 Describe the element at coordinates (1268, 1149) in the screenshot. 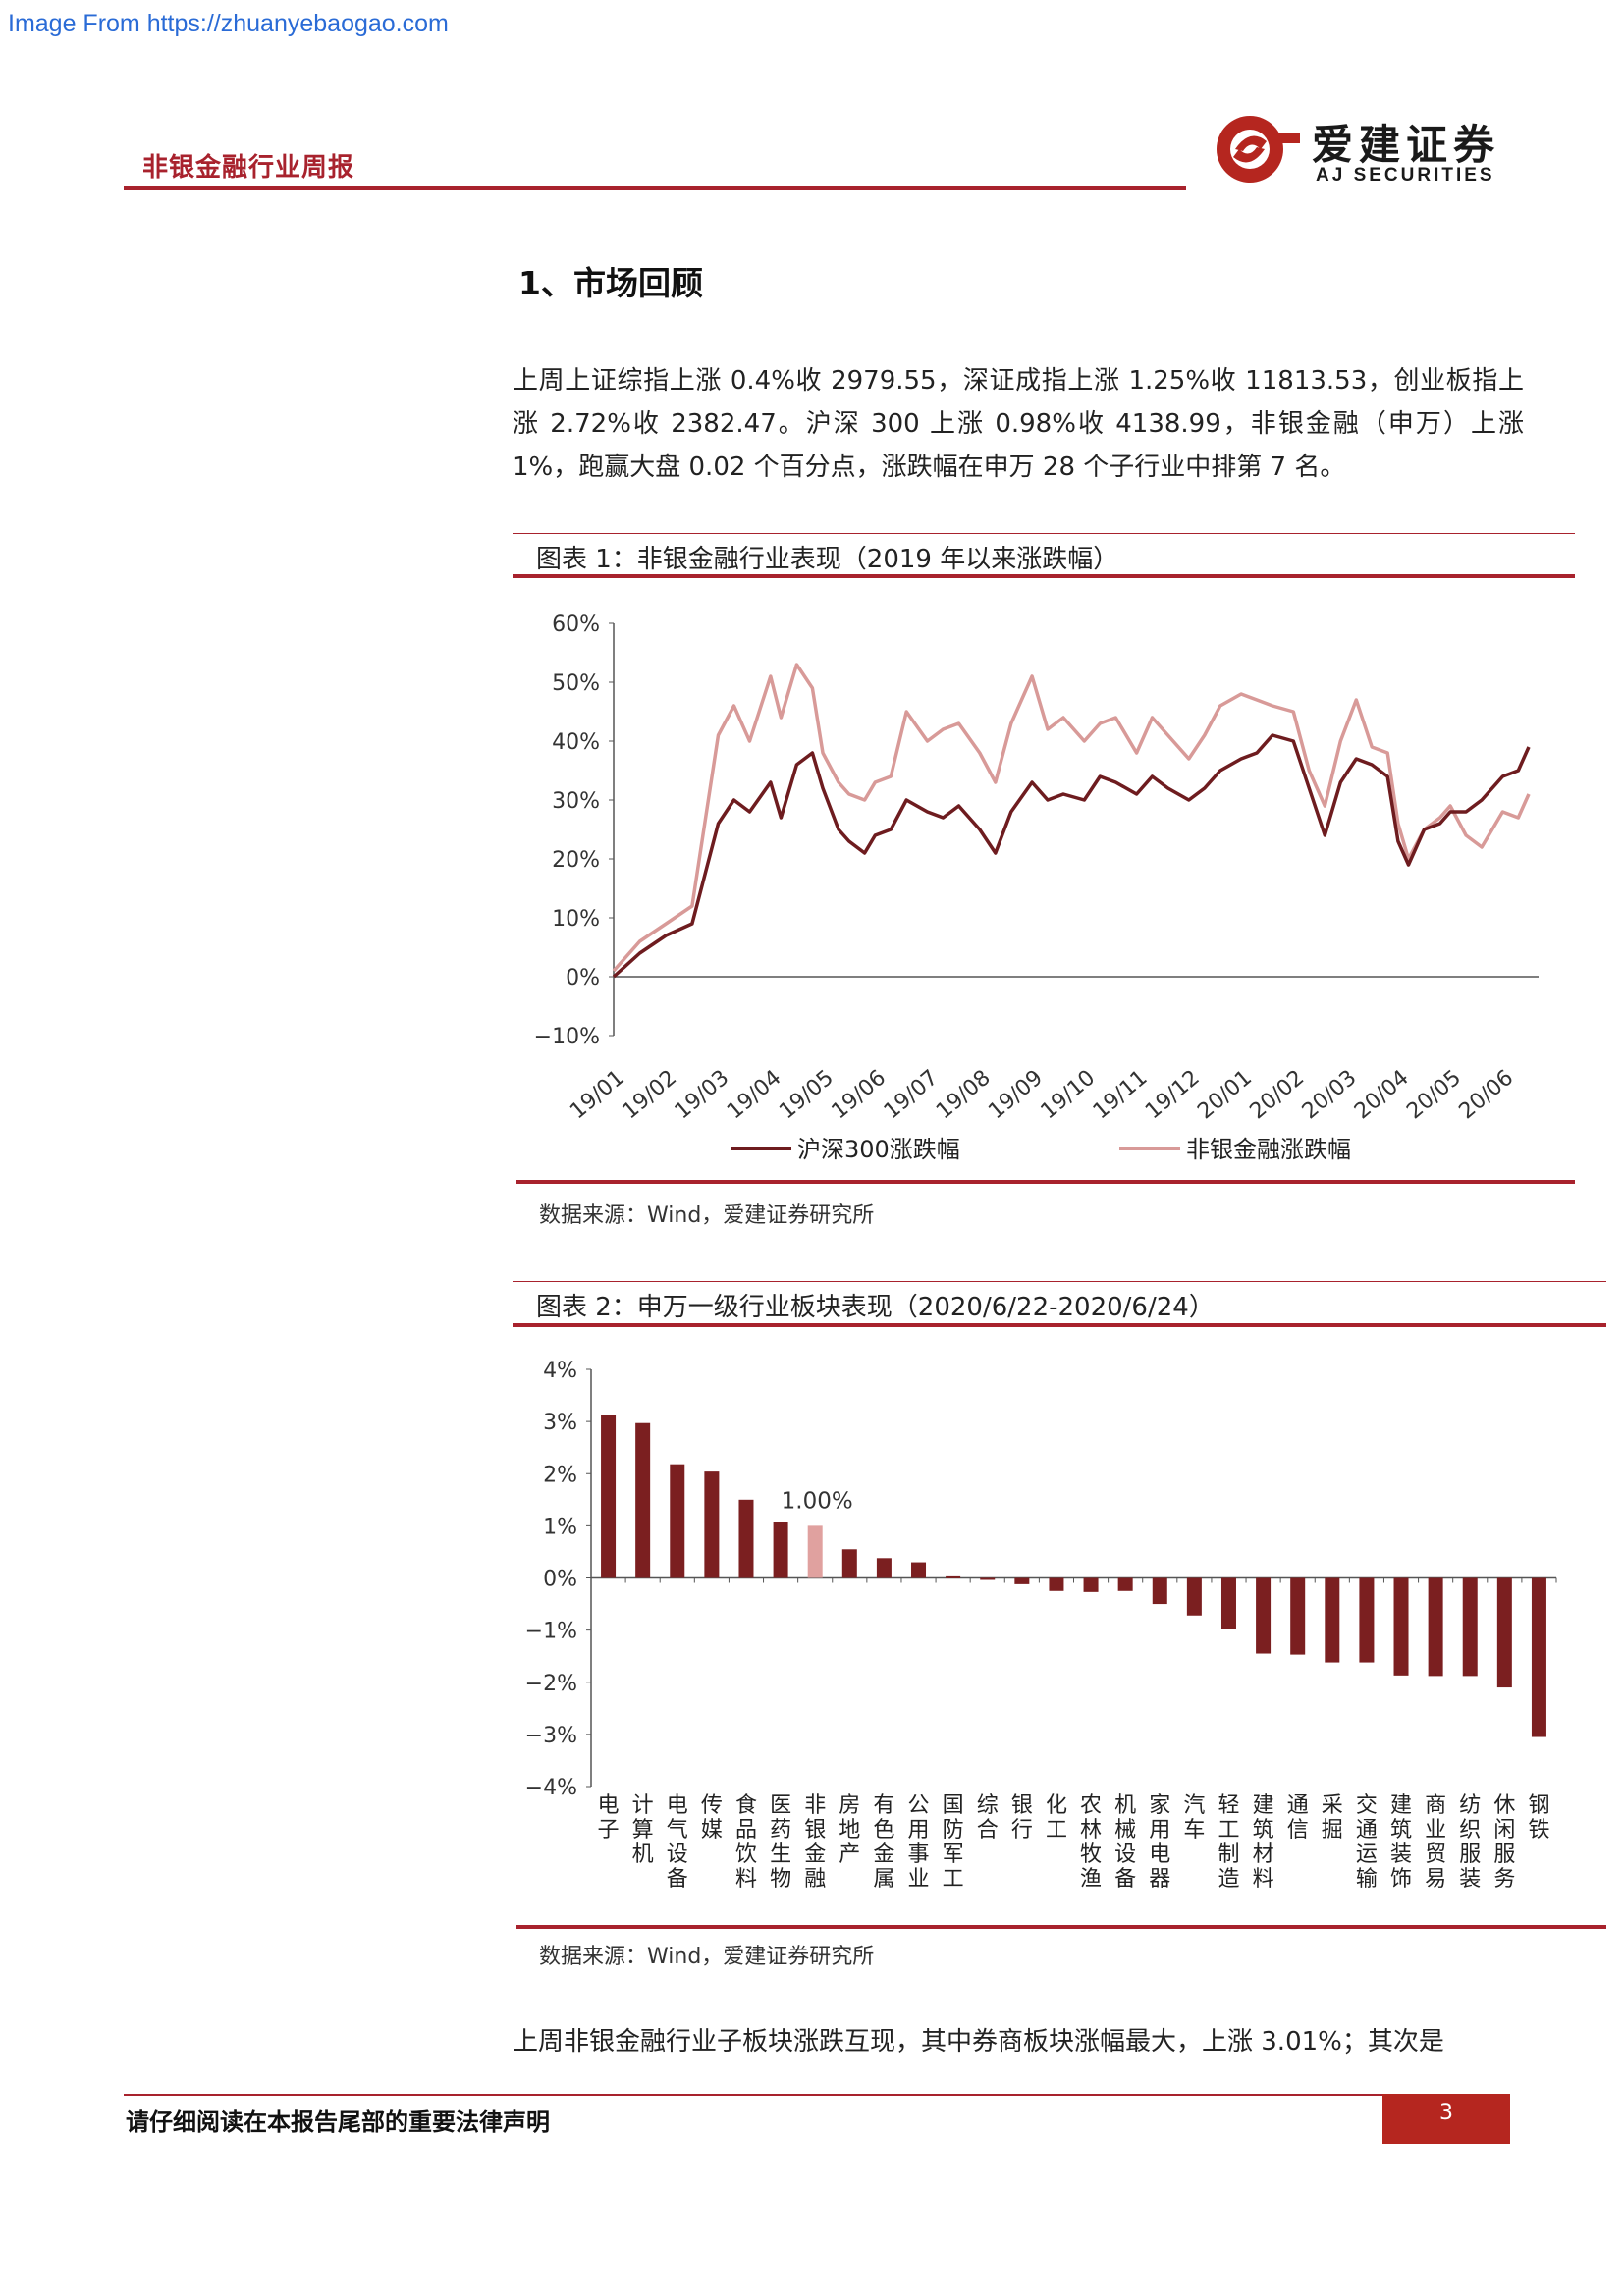

I see `legend-label: 非银金融涨跌幅` at that location.